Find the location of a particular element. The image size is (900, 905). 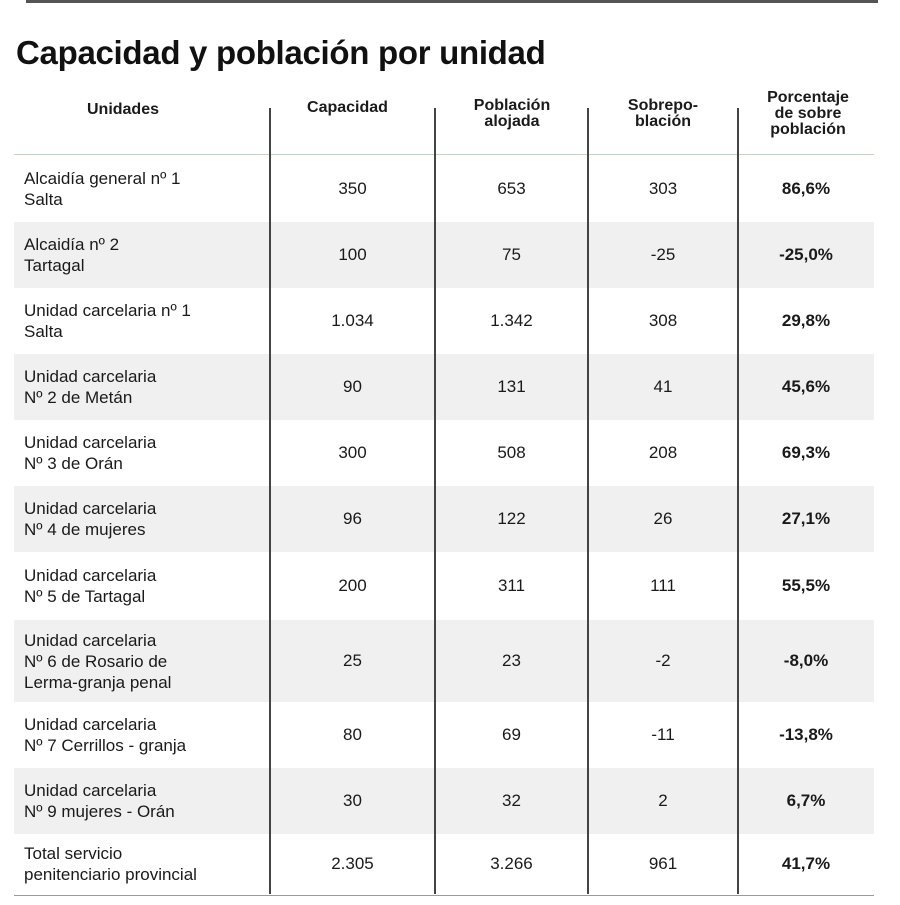

capacidad-cell: 350 is located at coordinates (352, 188).